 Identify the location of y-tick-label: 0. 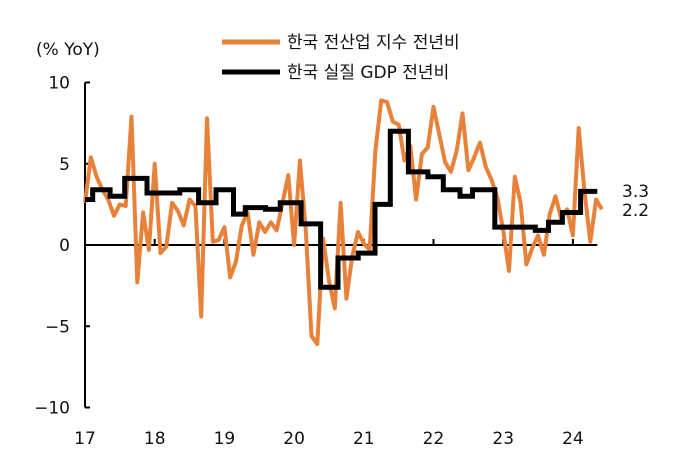
(64, 246).